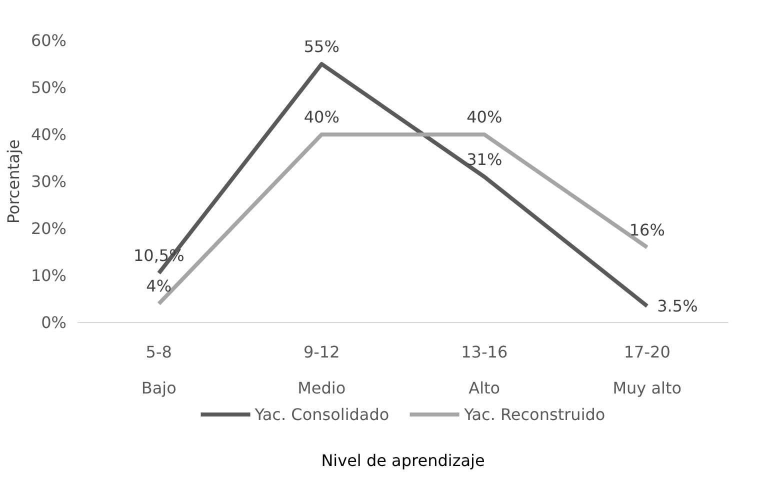 The width and height of the screenshot is (762, 491). Describe the element at coordinates (322, 46) in the screenshot. I see `data-label: 55%` at that location.